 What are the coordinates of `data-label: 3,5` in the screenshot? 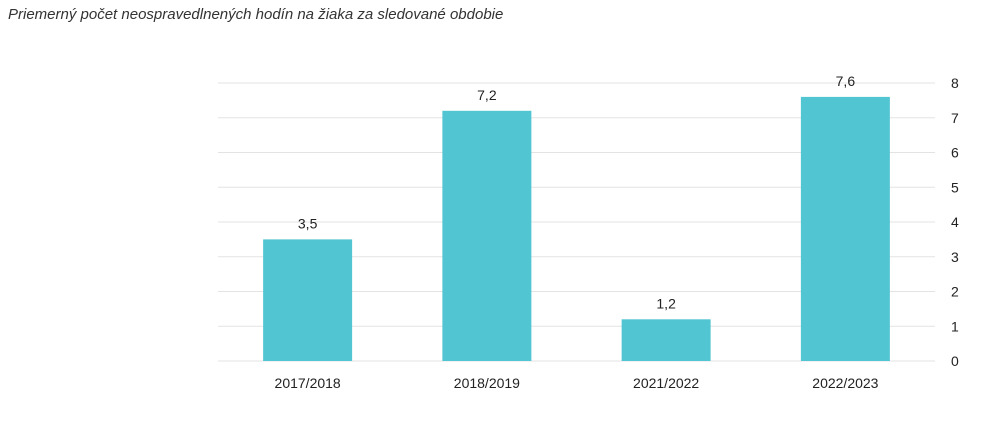 It's located at (308, 223).